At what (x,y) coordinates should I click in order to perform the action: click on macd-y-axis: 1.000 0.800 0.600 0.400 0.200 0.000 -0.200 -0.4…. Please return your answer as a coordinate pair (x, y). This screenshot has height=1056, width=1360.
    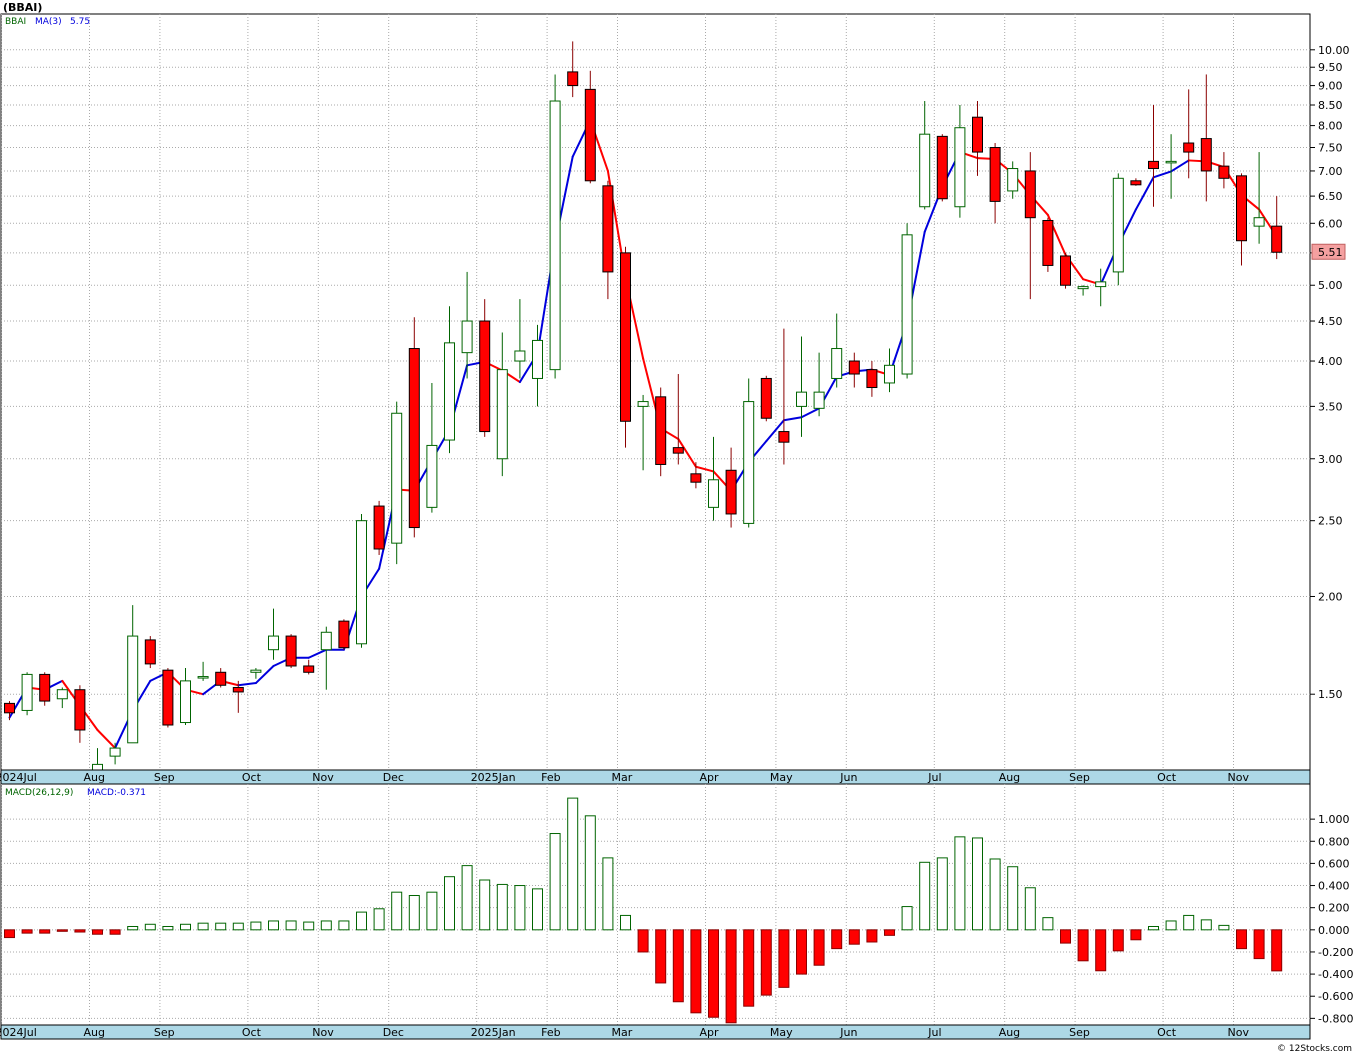
    Looking at the image, I should click on (1331, 919).